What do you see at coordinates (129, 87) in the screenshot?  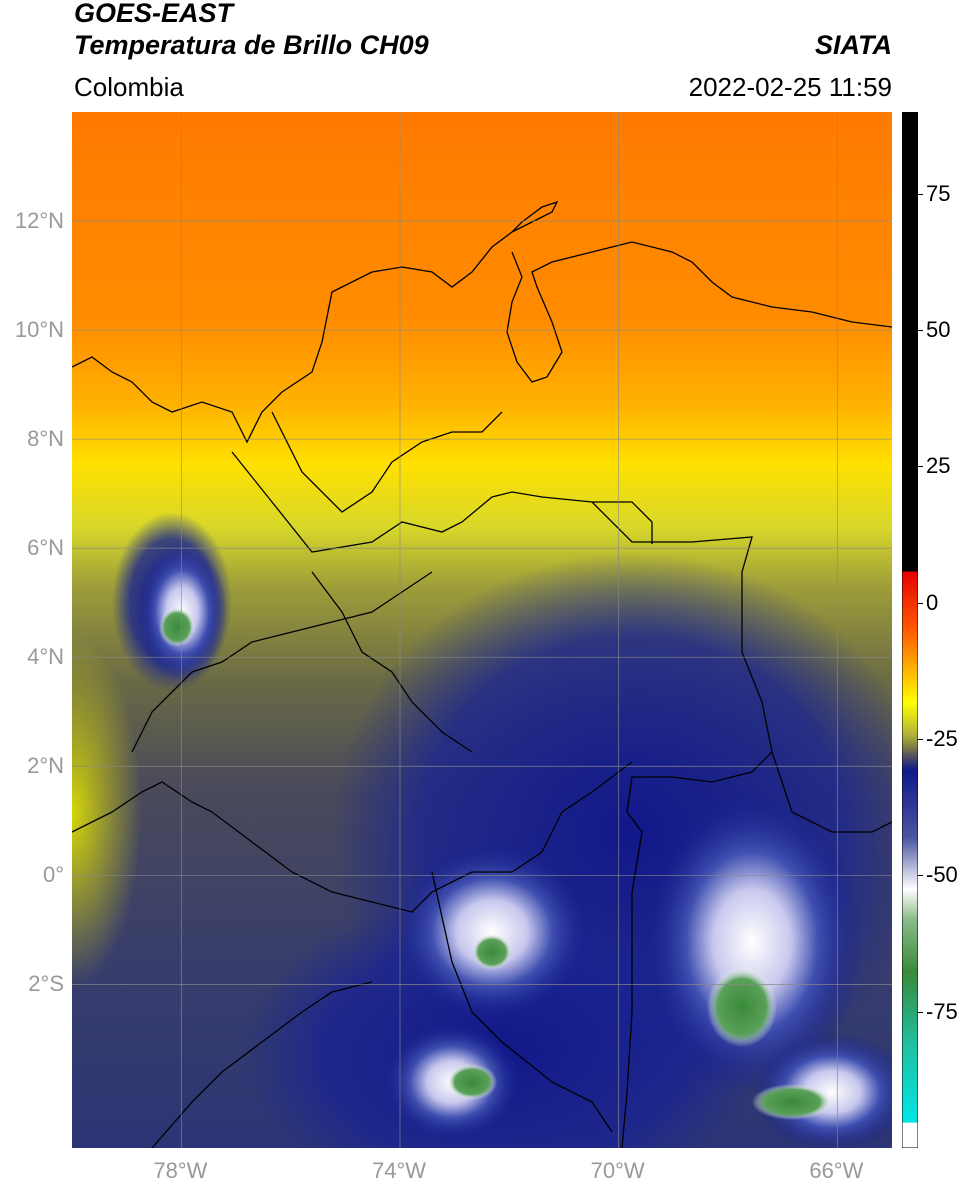 I see `region-label: Colombia` at bounding box center [129, 87].